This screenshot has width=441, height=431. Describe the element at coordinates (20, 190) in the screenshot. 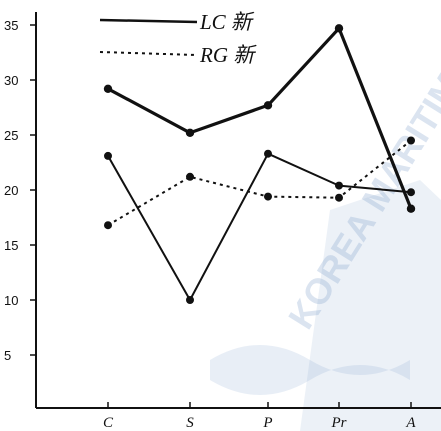

I see `y-axis-ticks: 5 10 15 20 25 30 35` at that location.